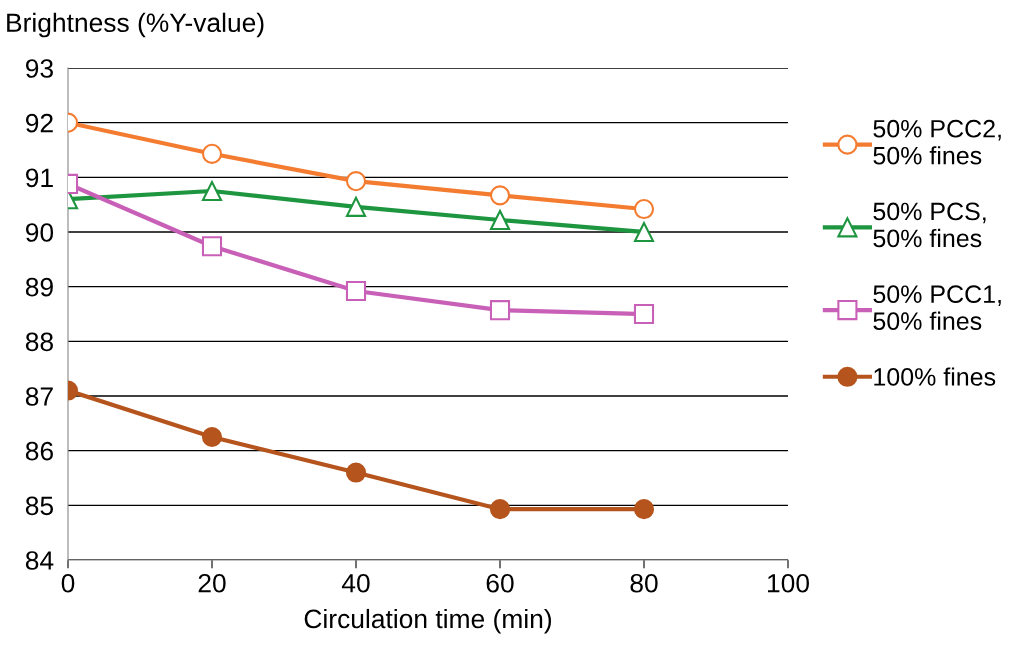 The height and width of the screenshot is (652, 1016). Describe the element at coordinates (39, 396) in the screenshot. I see `y-tick-label: 87` at that location.